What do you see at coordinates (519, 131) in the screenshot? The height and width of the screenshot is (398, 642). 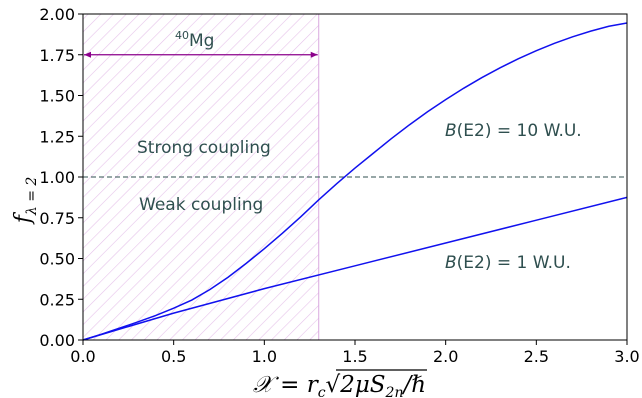 I see `be2-10wu-label-rest: (E2) = 10 W.U.` at bounding box center [519, 131].